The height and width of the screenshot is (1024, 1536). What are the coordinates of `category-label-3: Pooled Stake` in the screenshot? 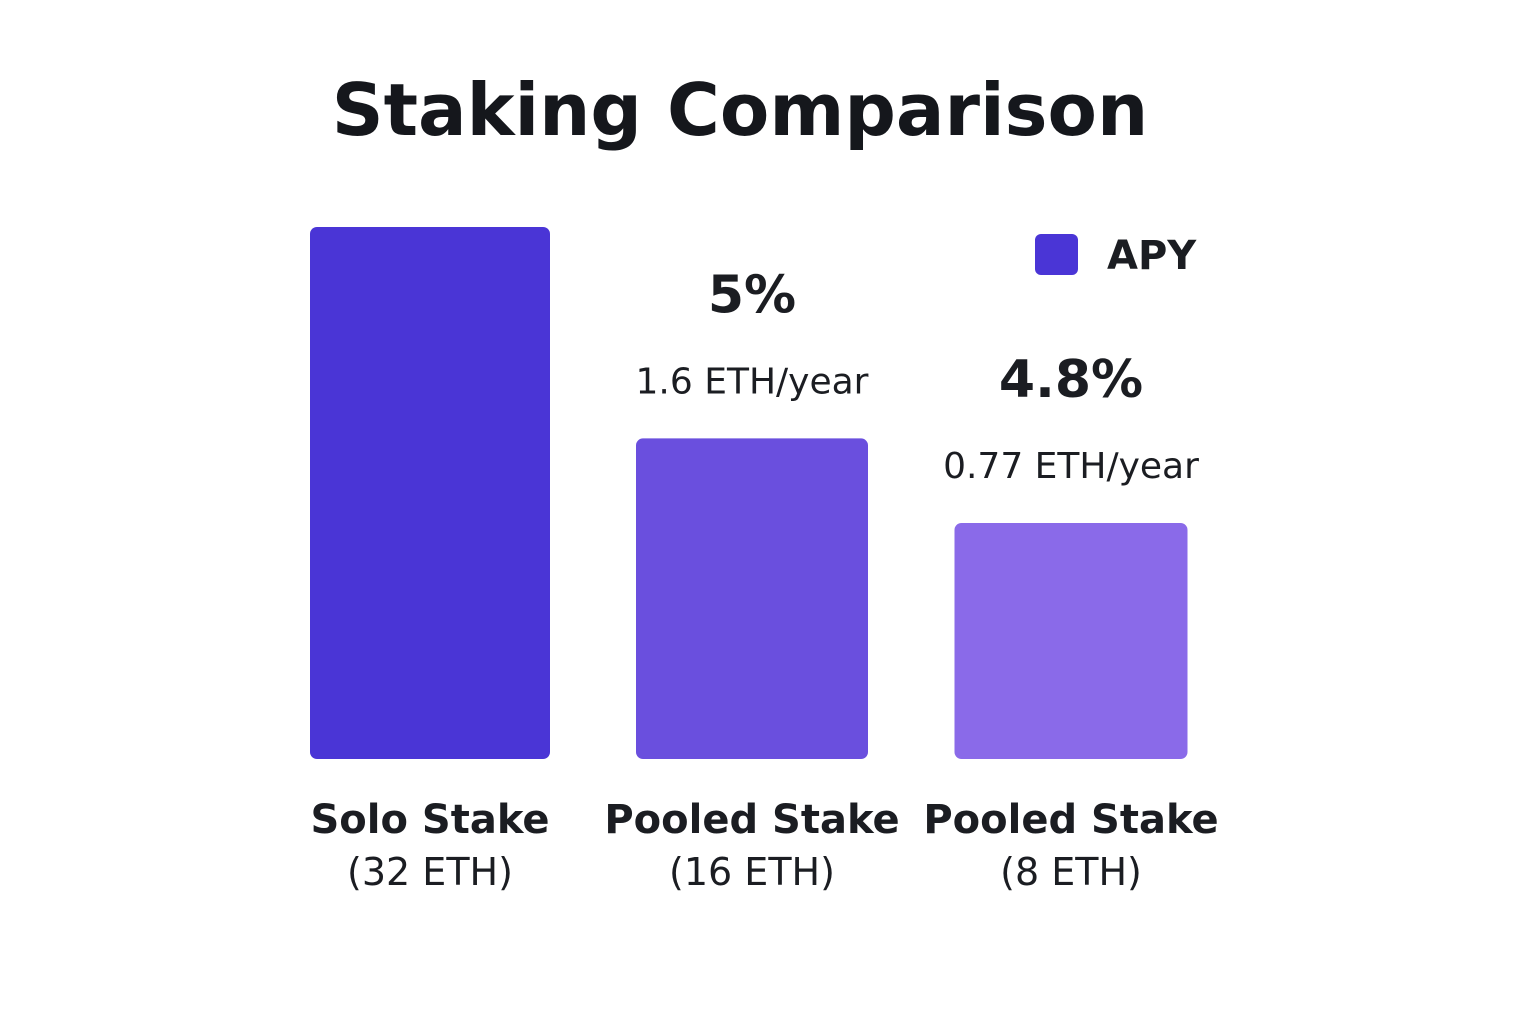 It's located at (1070, 820).